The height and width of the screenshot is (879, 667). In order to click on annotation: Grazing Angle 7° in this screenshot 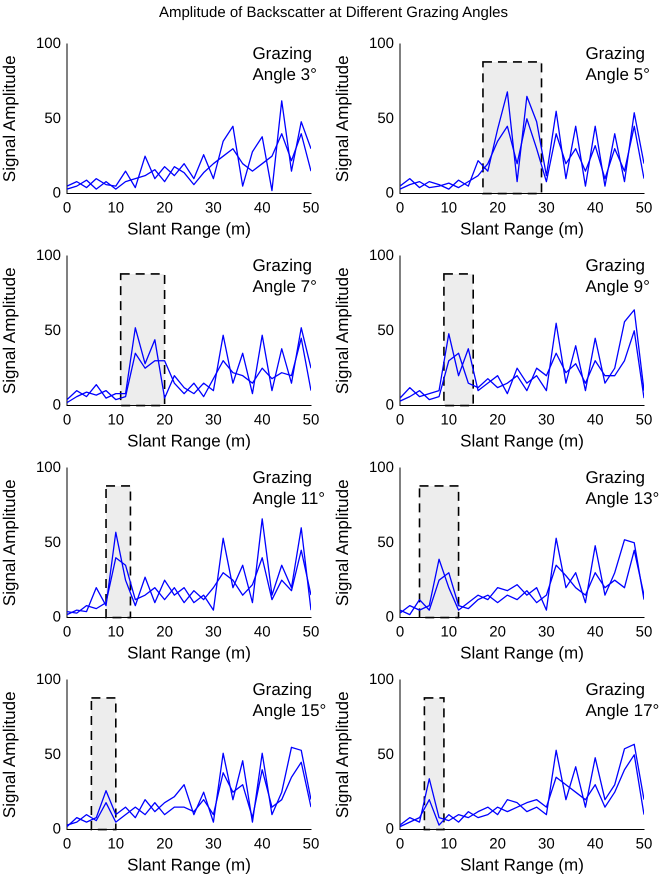, I will do `click(284, 276)`.